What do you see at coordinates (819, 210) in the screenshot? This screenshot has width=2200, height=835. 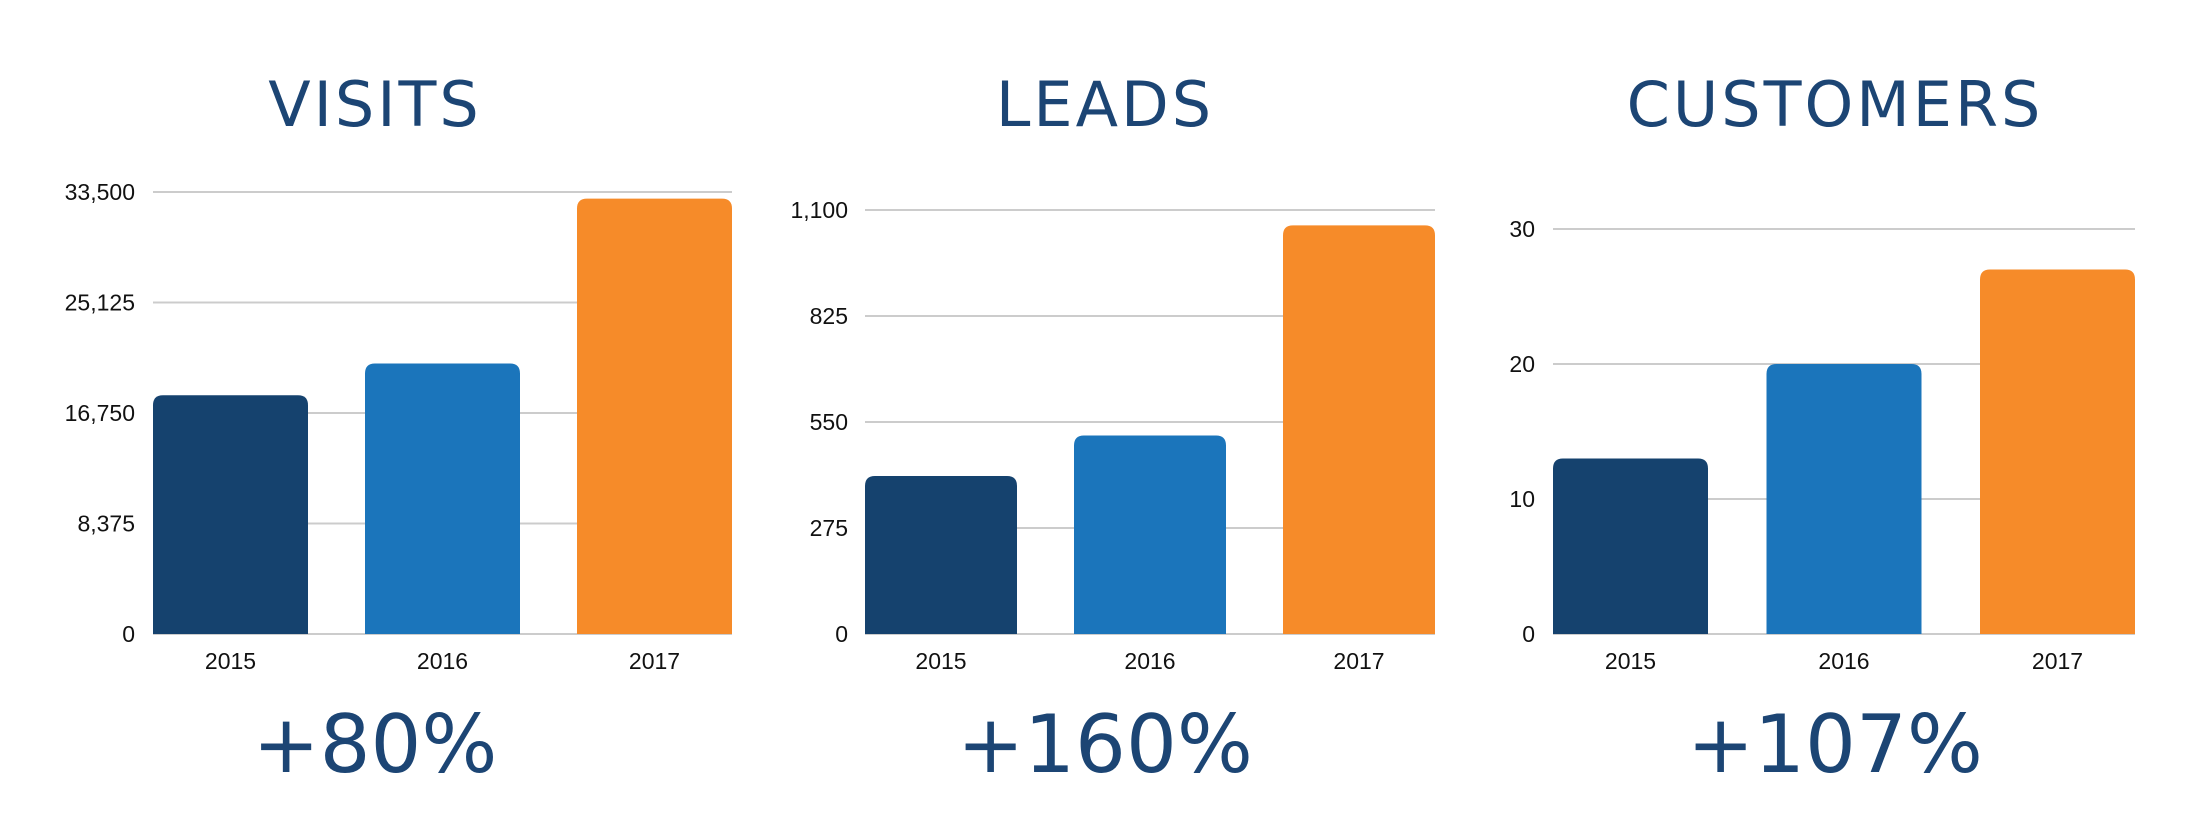 I see `y-tick-label: 1,100` at bounding box center [819, 210].